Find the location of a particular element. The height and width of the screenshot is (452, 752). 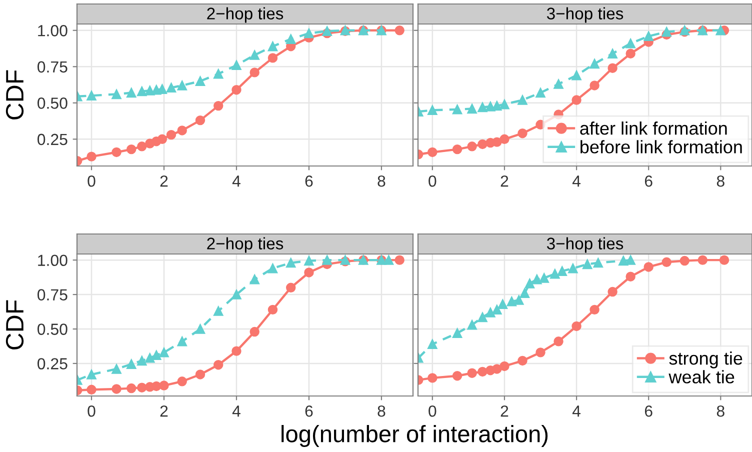

legend-label: weak tie is located at coordinates (701, 377).